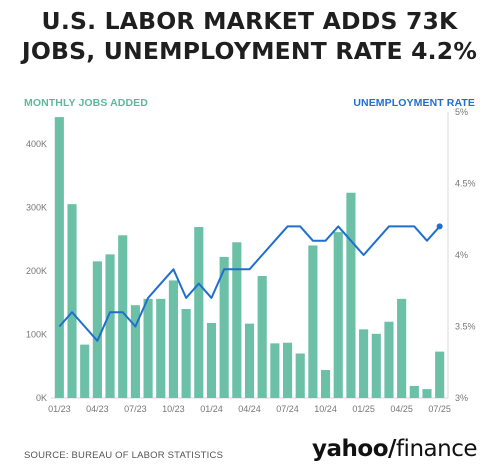 The image size is (499, 474). I want to click on left-axis-label: MONTHLY JOBS ADDED, so click(86, 103).